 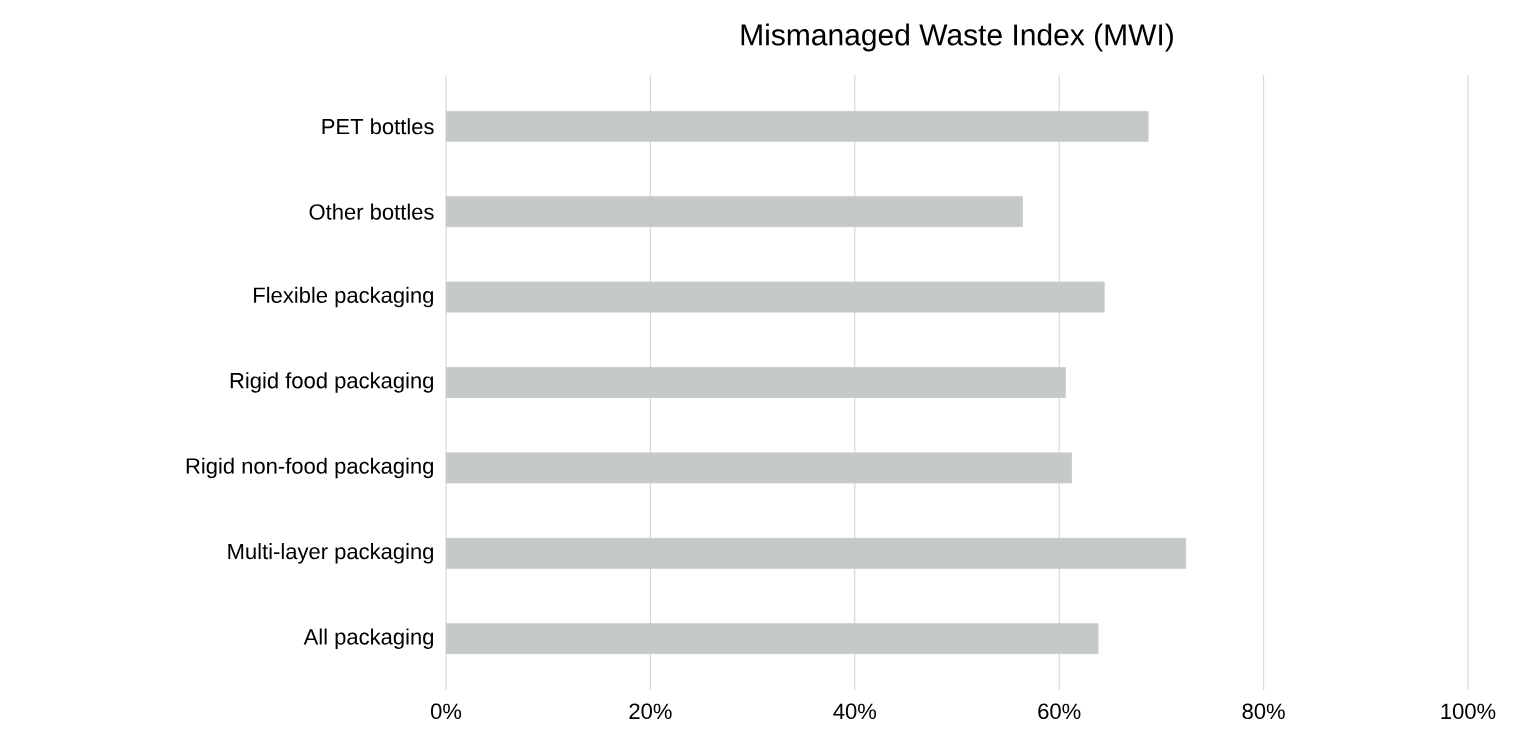 What do you see at coordinates (446, 711) in the screenshot?
I see `x-tick-label: 0%` at bounding box center [446, 711].